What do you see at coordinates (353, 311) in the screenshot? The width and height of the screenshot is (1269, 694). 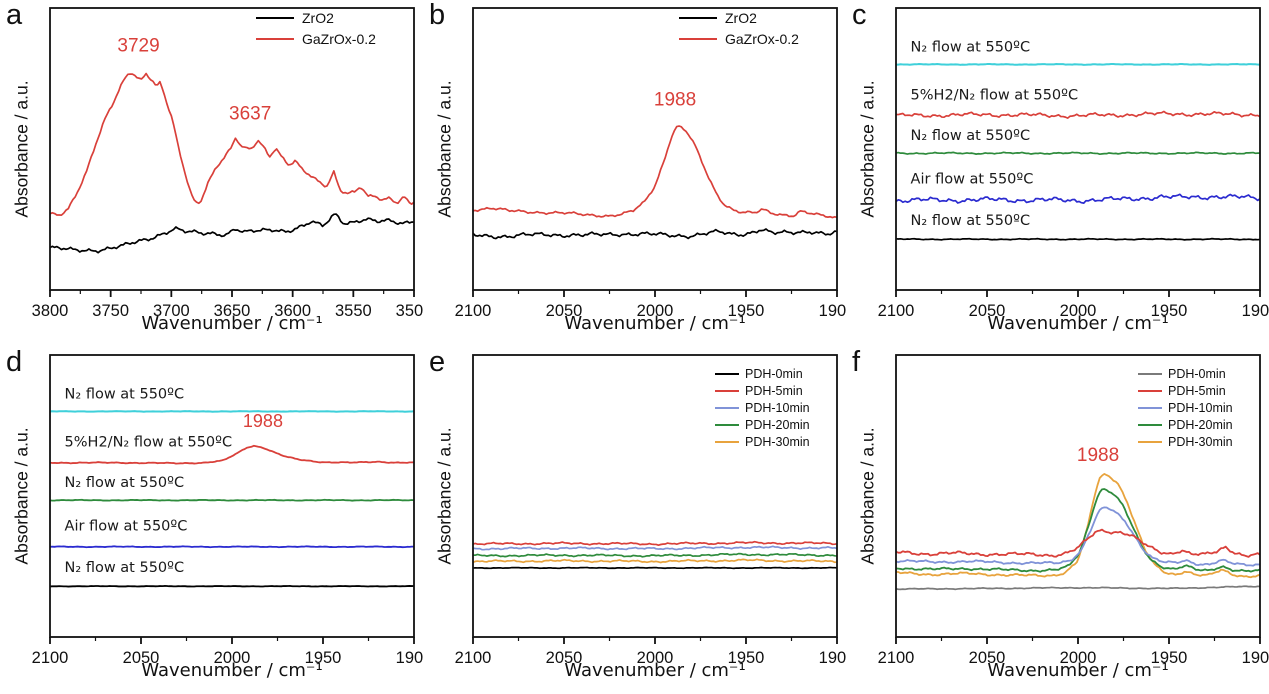 I see `x-tick-label: 3550` at bounding box center [353, 311].